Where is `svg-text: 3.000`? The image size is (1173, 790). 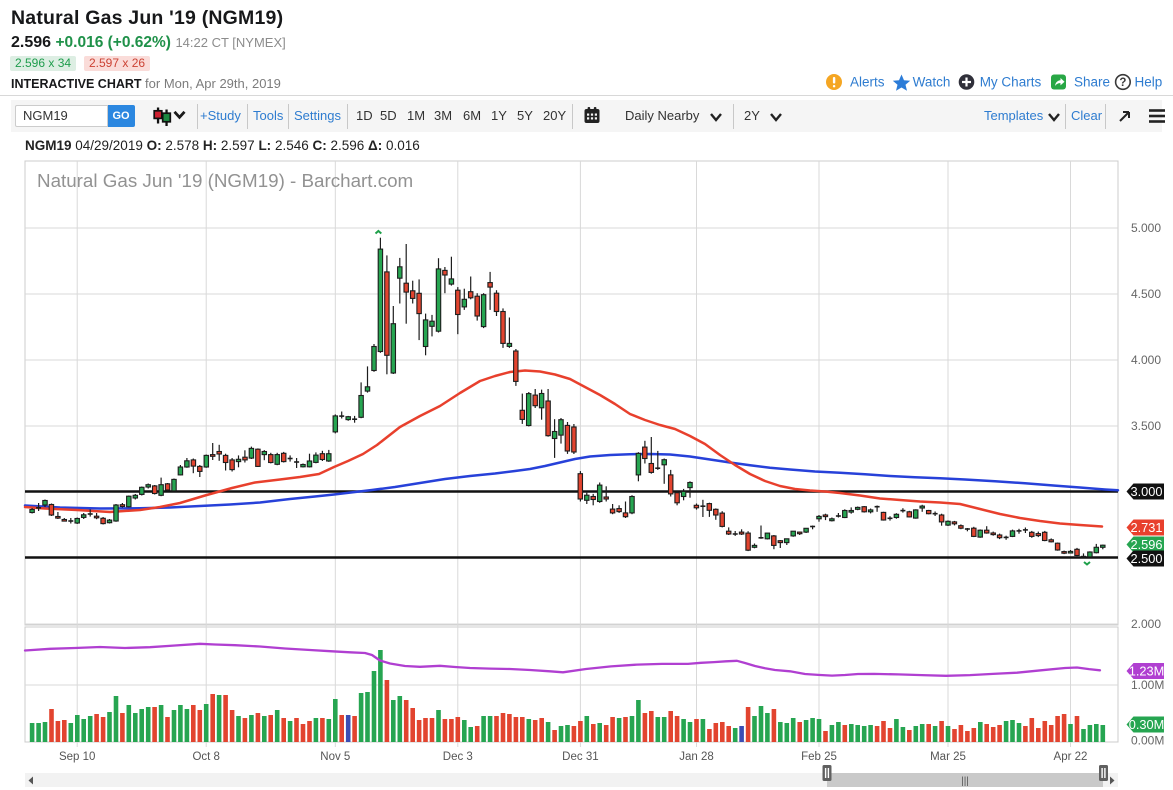
svg-text: 3.000 is located at coordinates (1146, 491).